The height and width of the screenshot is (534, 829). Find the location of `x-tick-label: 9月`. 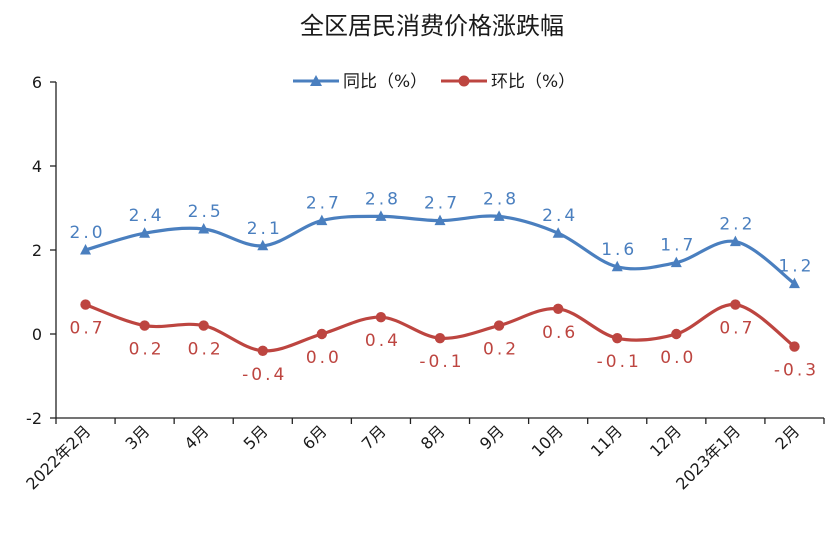

x-tick-label: 9月 is located at coordinates (492, 437).